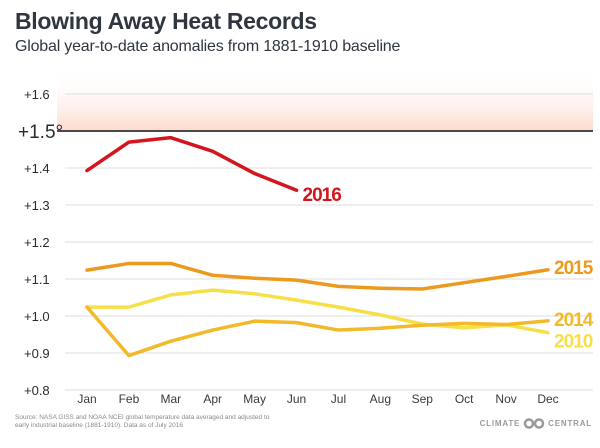  I want to click on y-tick-label: +1.2, so click(37, 242).